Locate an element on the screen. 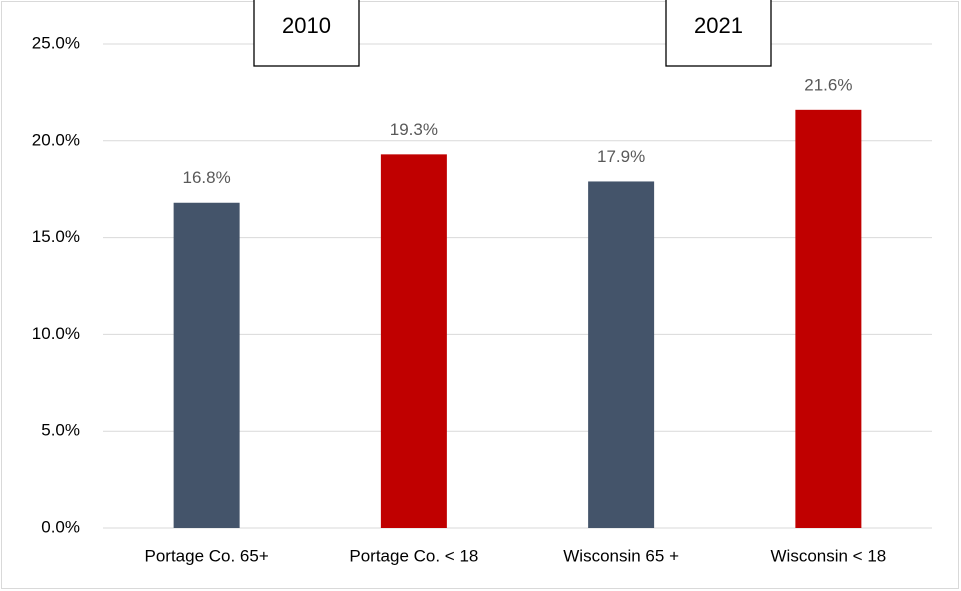 The image size is (961, 591). y-tick-label: 15.0% is located at coordinates (56, 236).